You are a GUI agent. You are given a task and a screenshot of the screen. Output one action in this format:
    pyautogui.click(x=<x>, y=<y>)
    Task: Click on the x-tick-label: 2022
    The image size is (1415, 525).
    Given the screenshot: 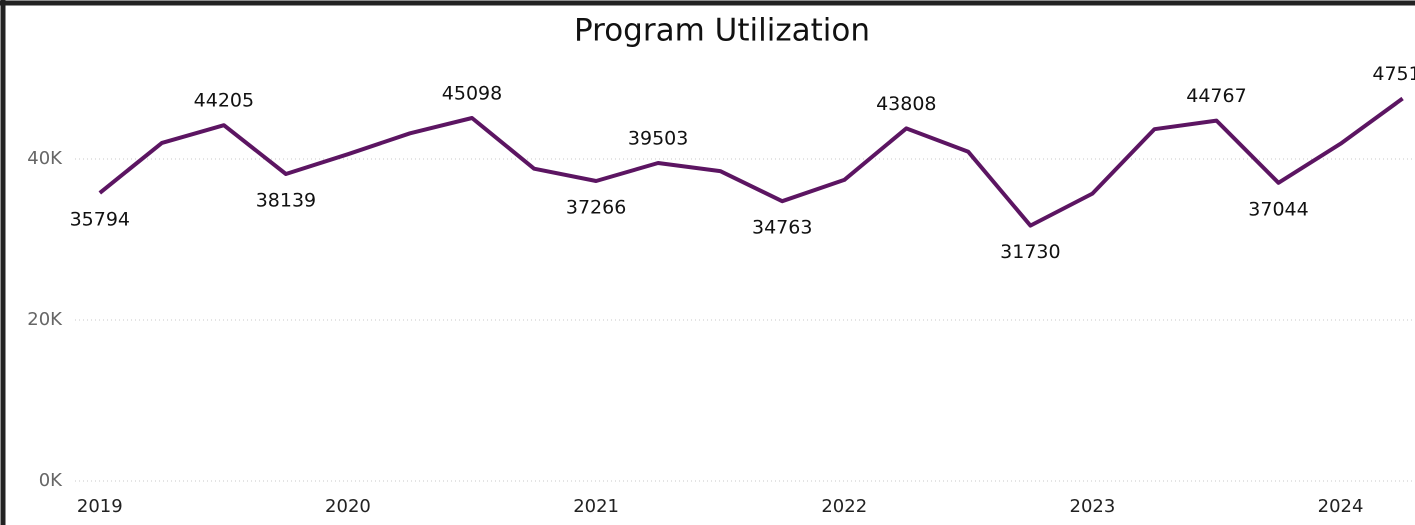 What is the action you would take?
    pyautogui.click(x=844, y=506)
    